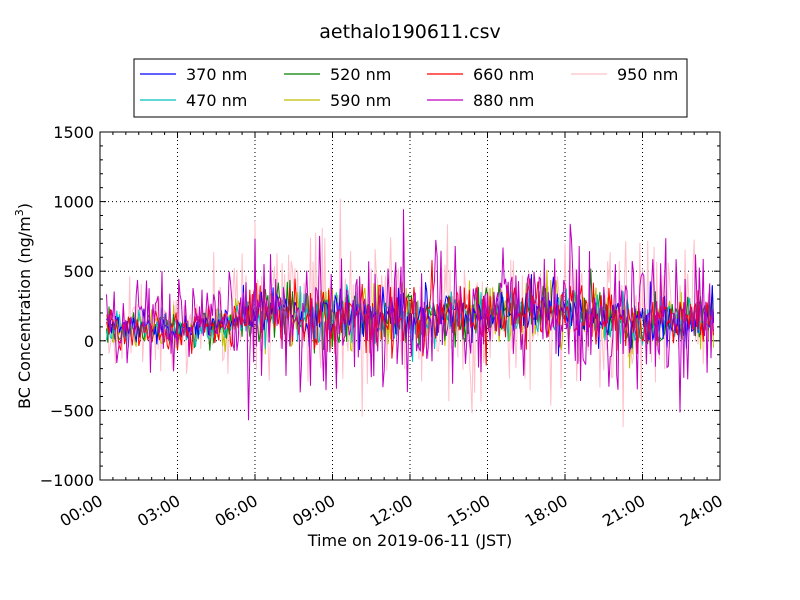 The image size is (800, 600). I want to click on x-tick-label: 21:00, so click(623, 511).